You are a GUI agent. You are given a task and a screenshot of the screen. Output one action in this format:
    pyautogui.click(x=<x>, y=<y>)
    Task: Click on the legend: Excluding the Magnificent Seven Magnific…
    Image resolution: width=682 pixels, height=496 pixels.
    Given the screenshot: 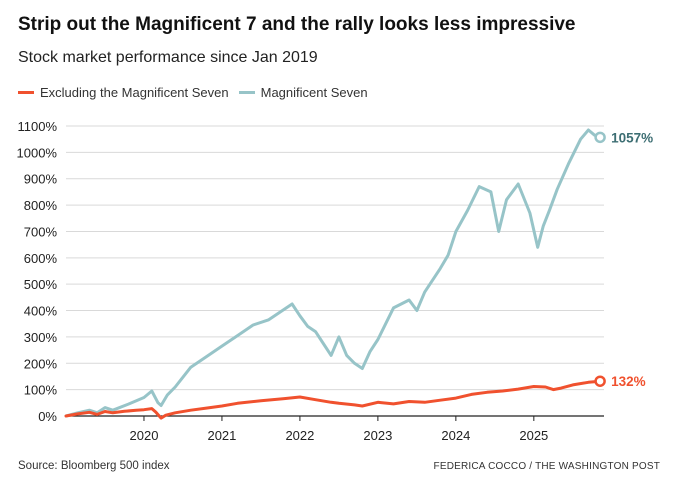 What is the action you would take?
    pyautogui.click(x=198, y=92)
    